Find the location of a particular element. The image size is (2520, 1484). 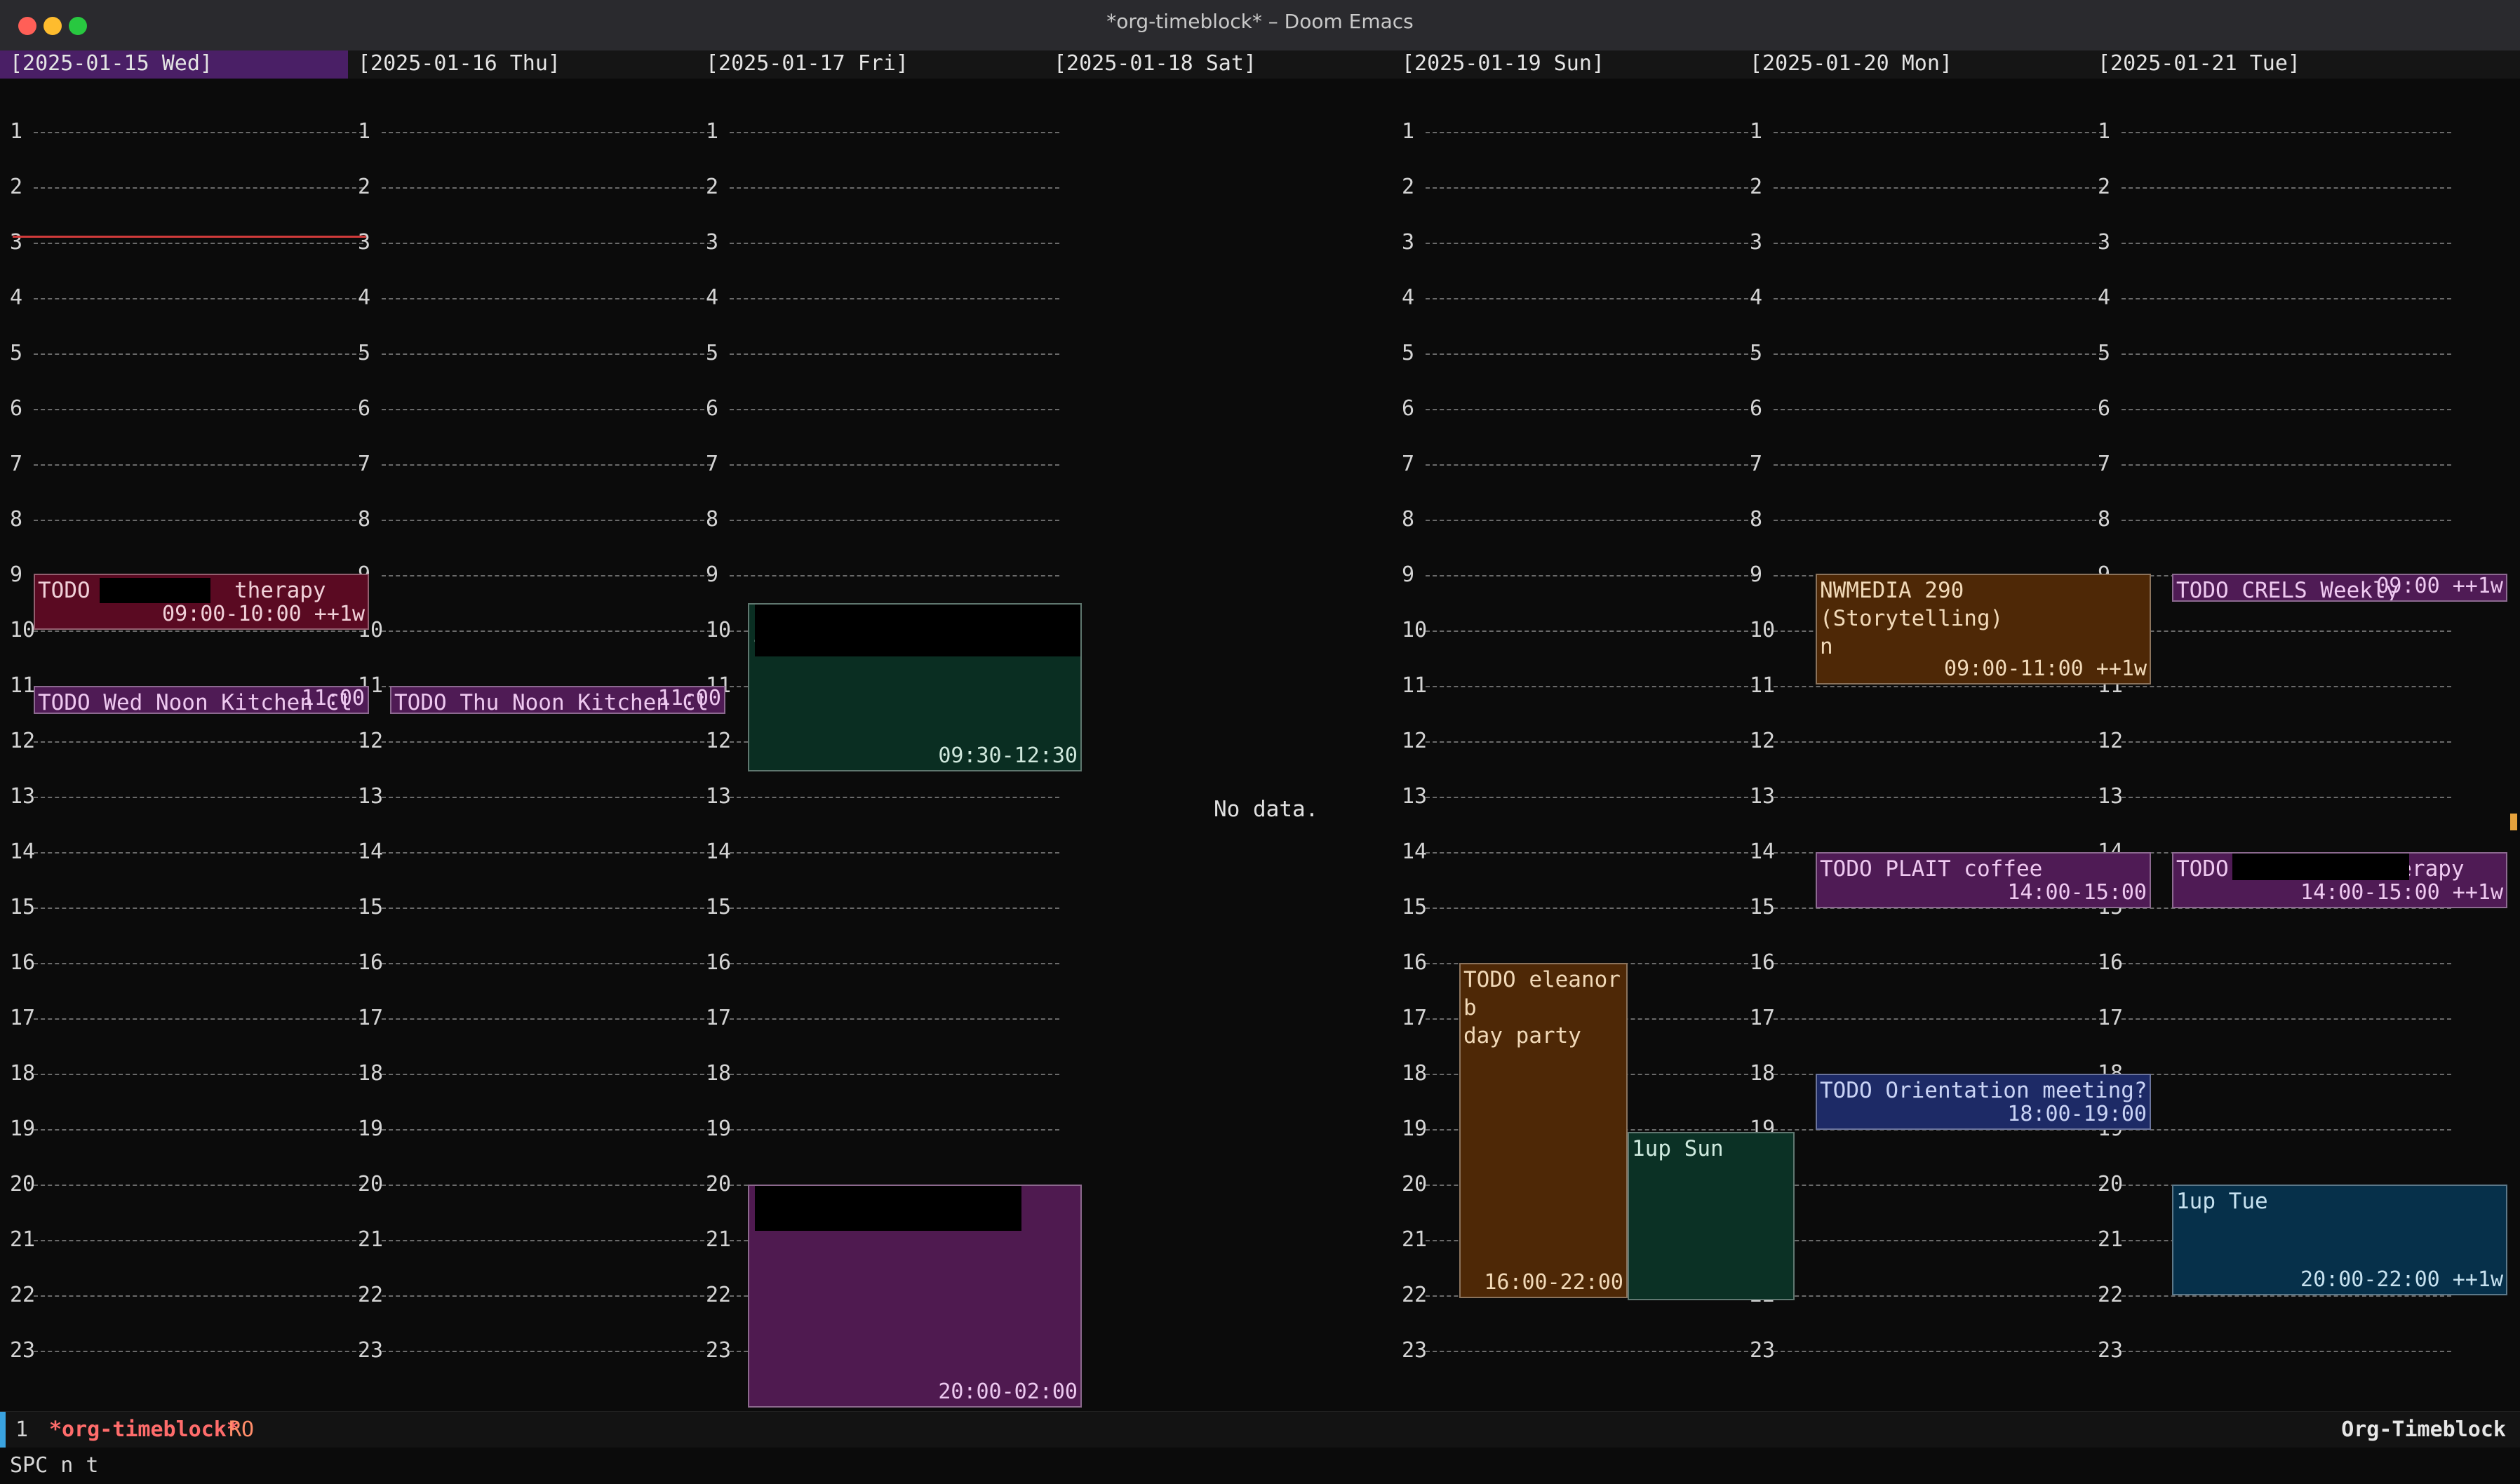

event-block: 1up Sun is located at coordinates (1711, 1216).